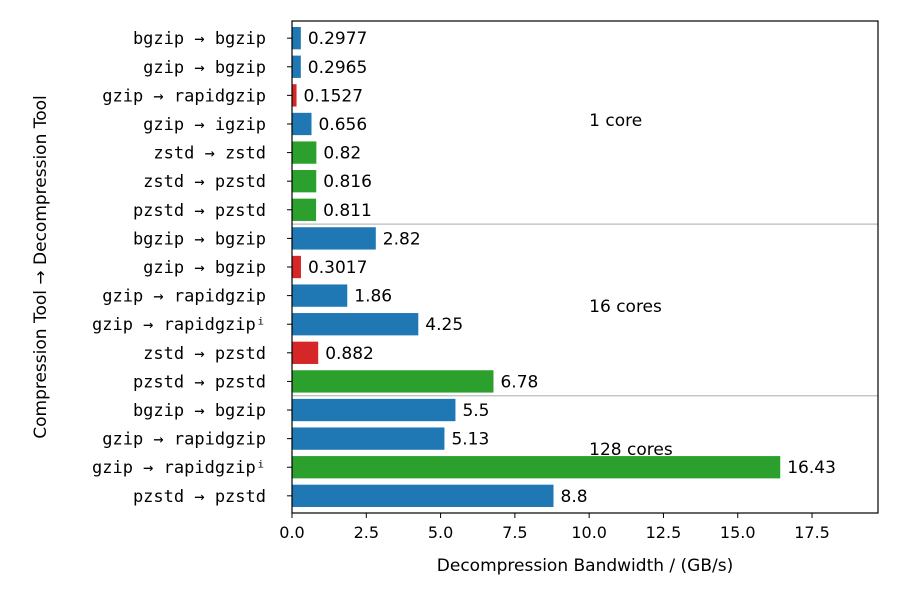 This screenshot has height=600, width=900. I want to click on value-label-10: 4.25, so click(444, 325).